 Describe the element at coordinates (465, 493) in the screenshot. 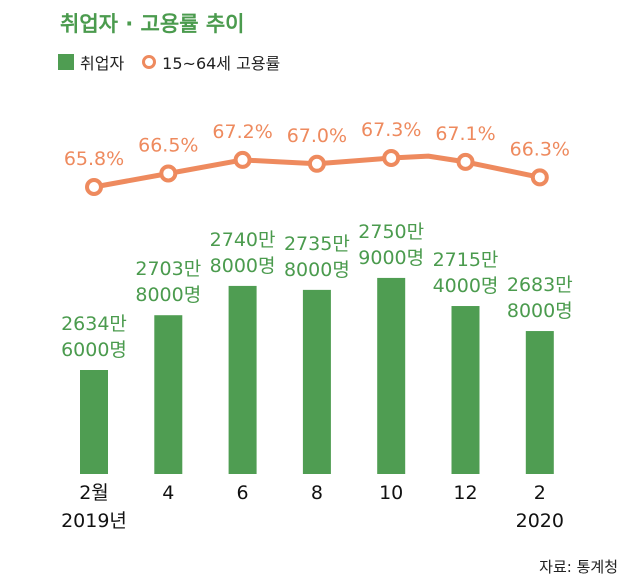

I see `x-tick-5-0: 12` at that location.